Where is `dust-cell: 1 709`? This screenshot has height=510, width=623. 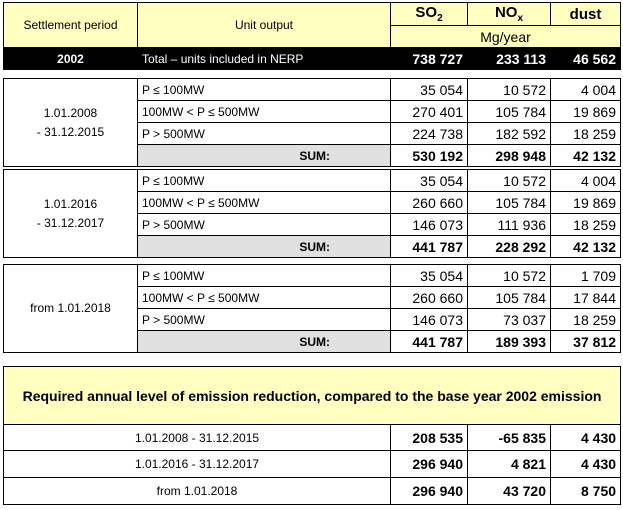
dust-cell: 1 709 is located at coordinates (585, 275).